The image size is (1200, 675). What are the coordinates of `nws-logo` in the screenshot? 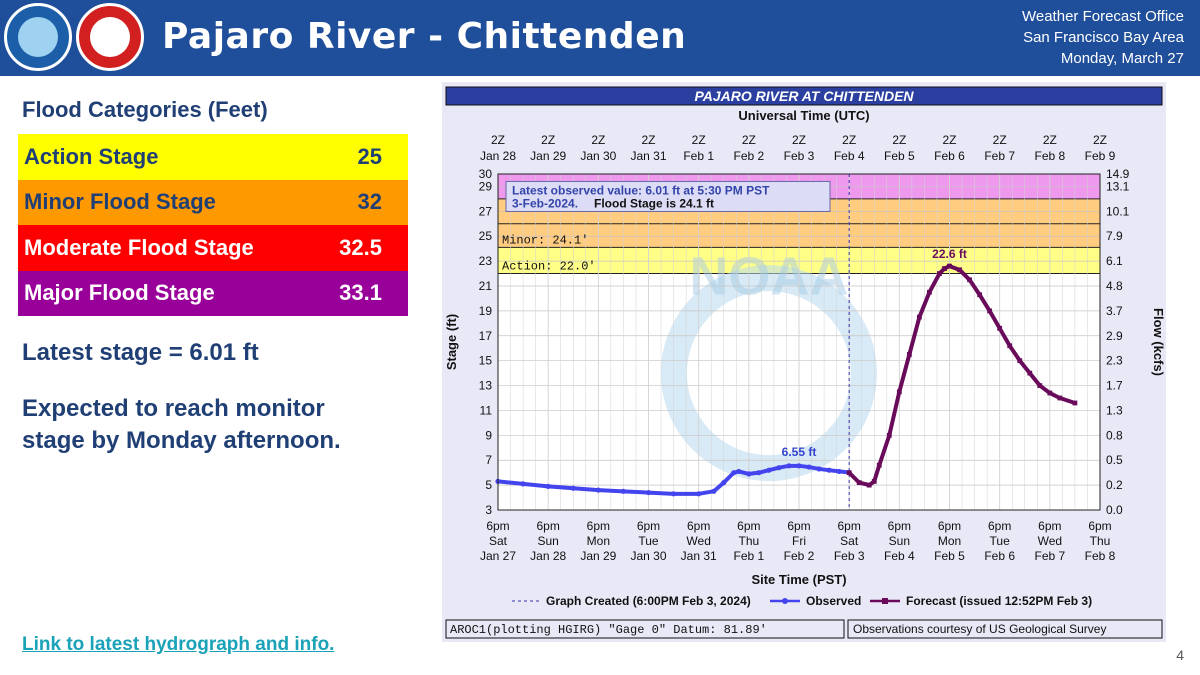 It's located at (110, 37).